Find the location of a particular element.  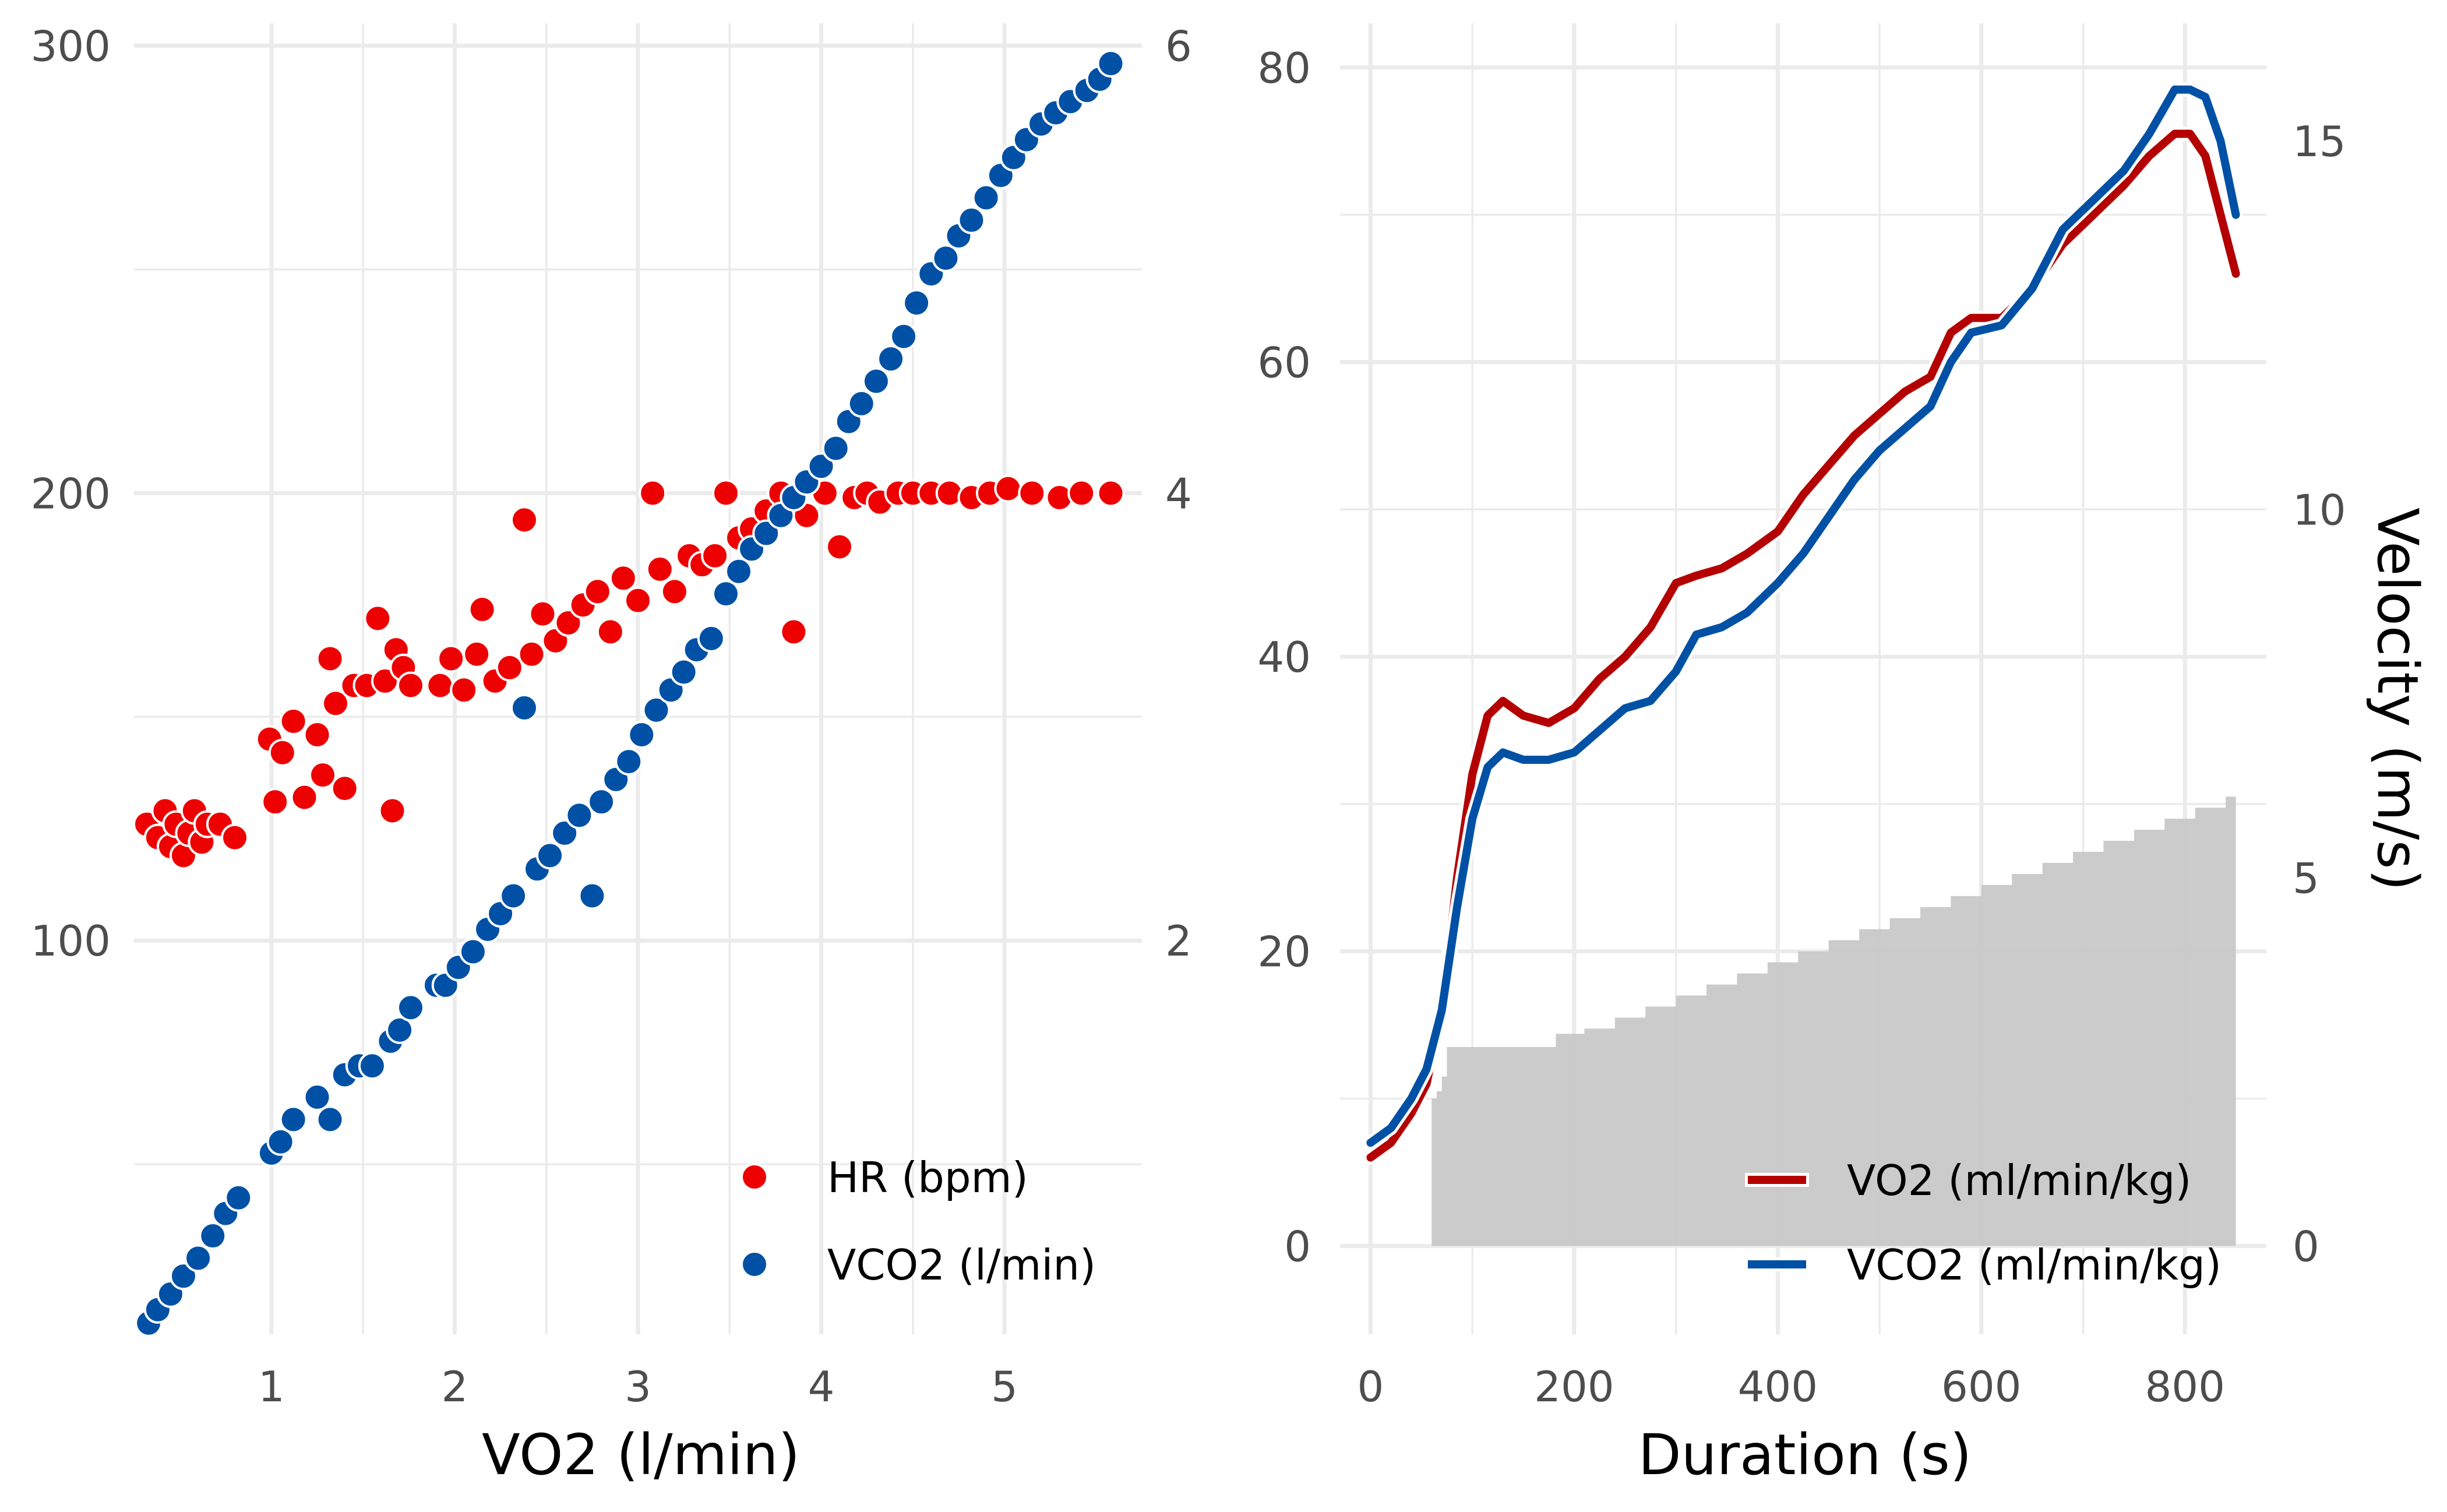

left-y2-tick-label: 4 is located at coordinates (1178, 493).